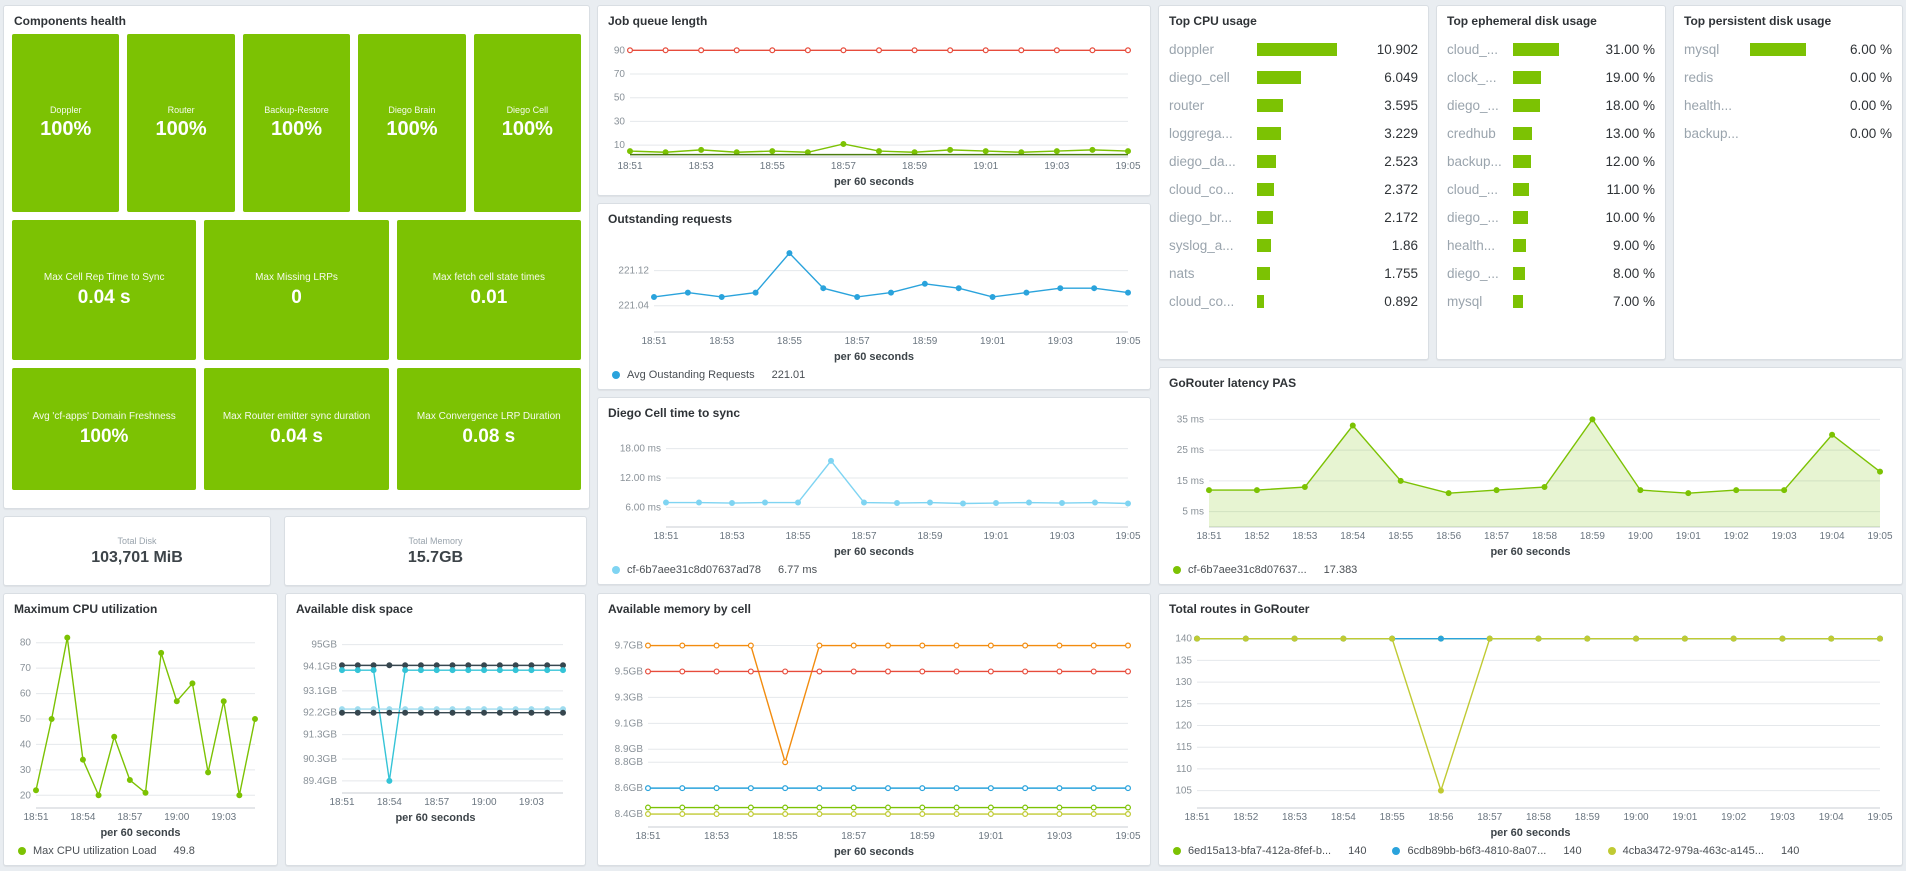 The image size is (1906, 871). I want to click on component-health-tile: Max Missing LRPs 0, so click(296, 290).